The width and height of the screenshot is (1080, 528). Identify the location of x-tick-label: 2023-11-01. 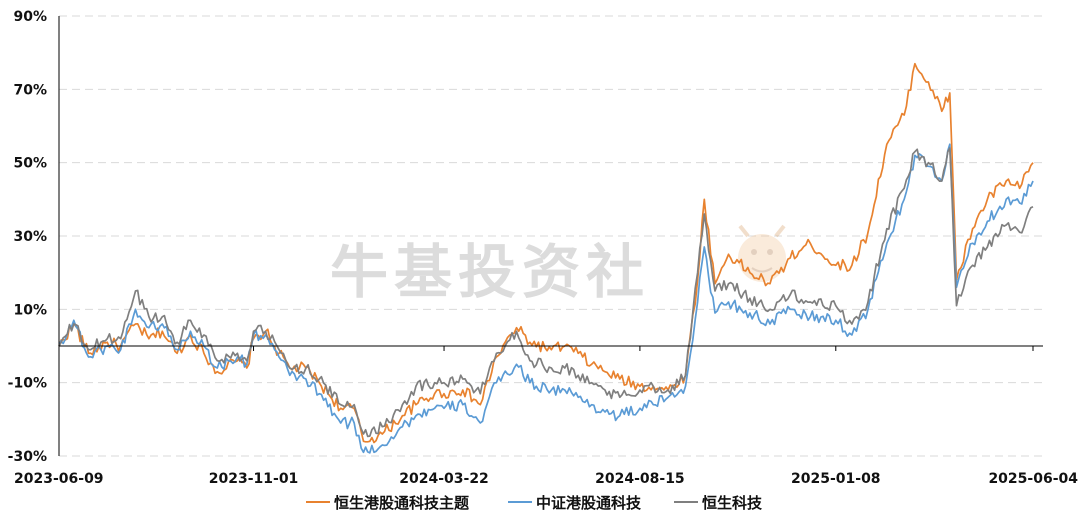
(254, 479).